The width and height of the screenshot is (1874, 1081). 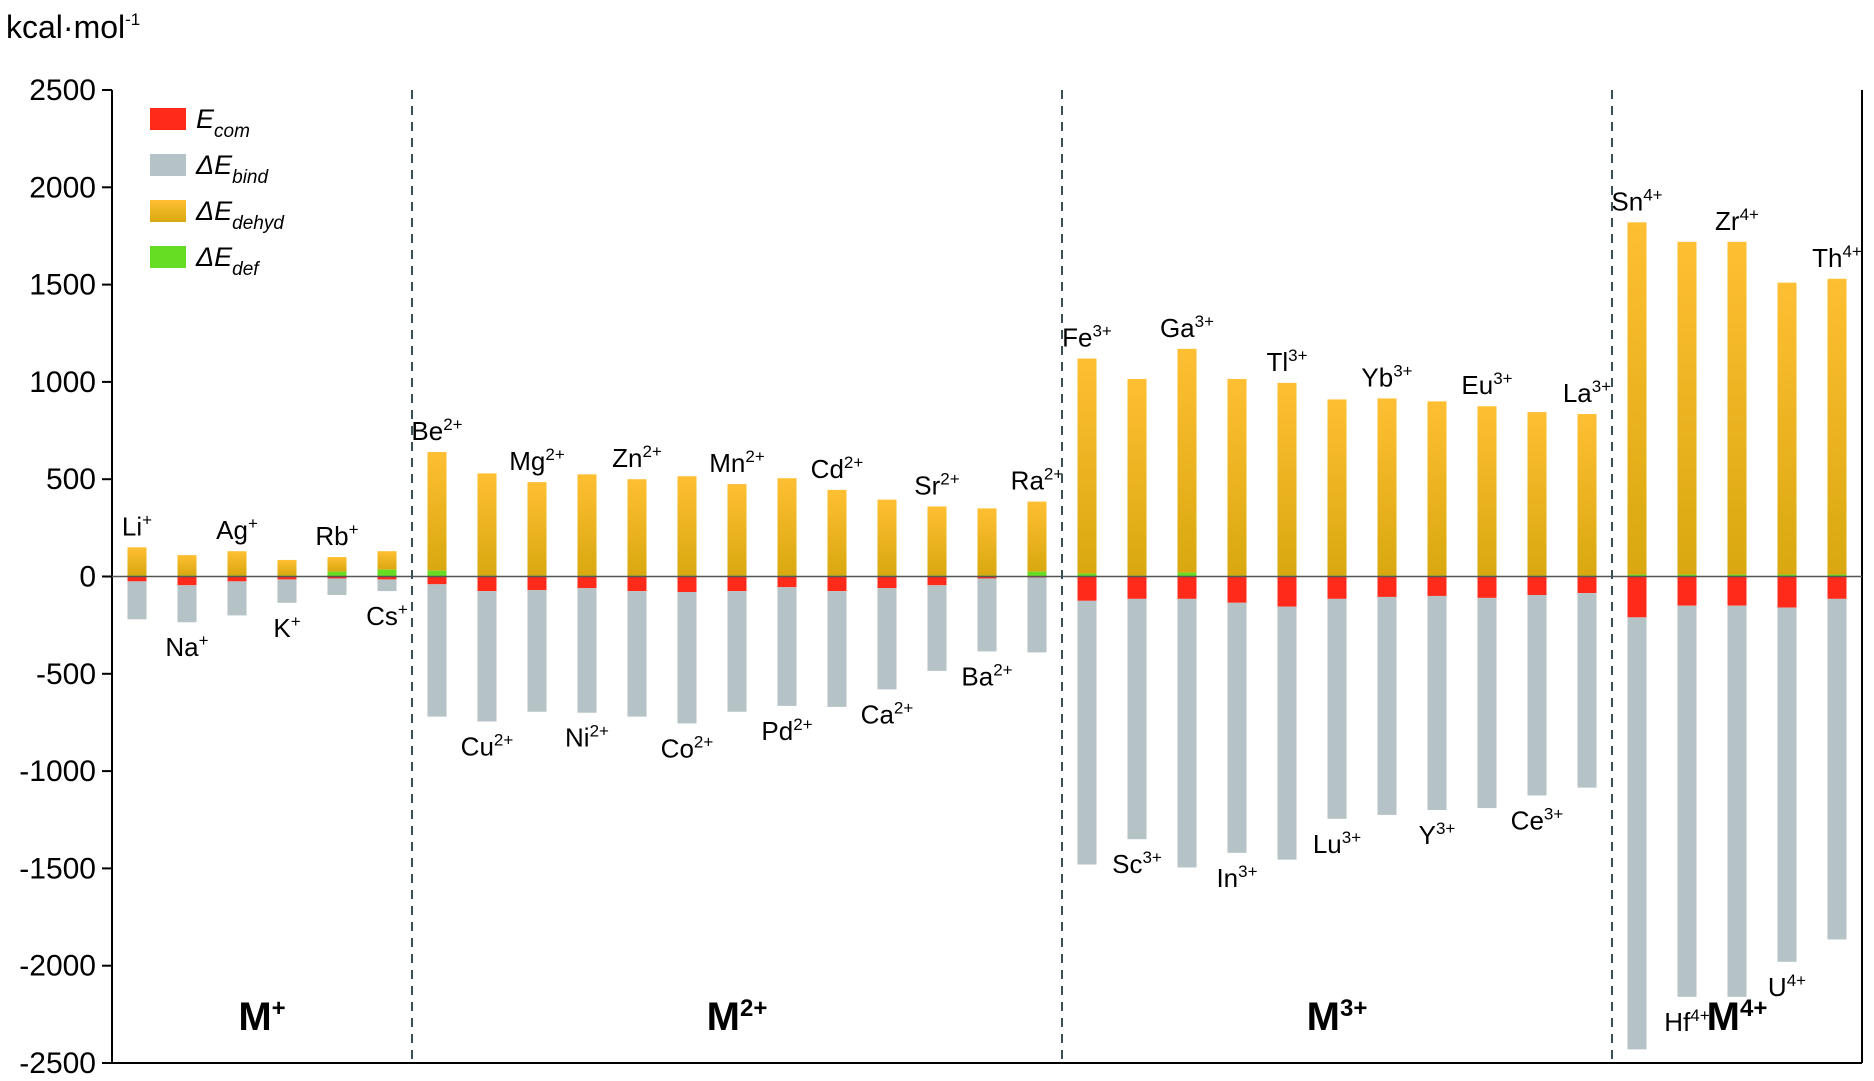 I want to click on bar-def-hf, so click(x=1687, y=575).